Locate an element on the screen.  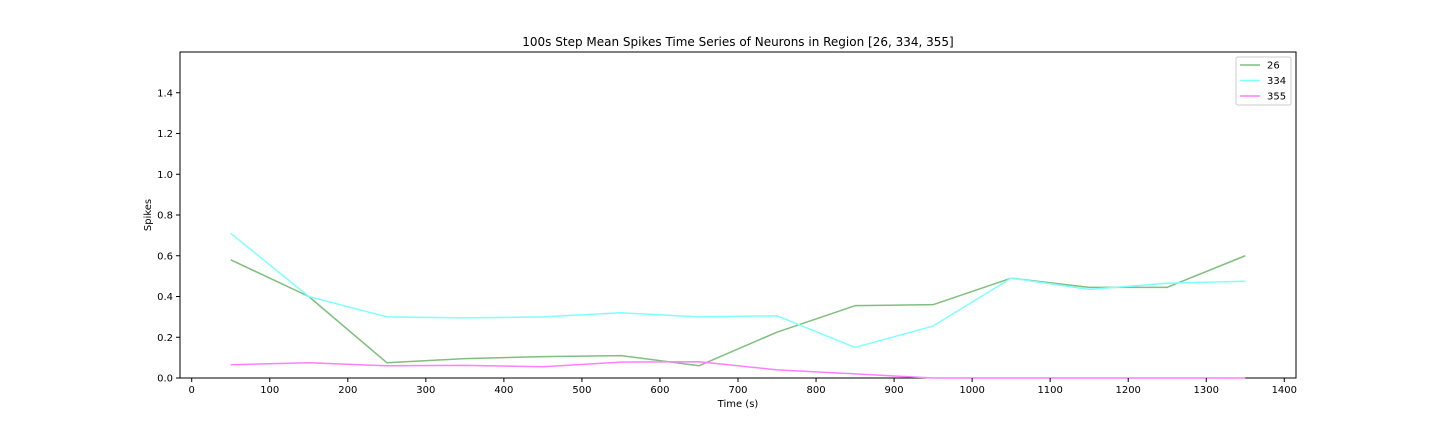
y-axis: 0.0 0.2 0.4 0.6 0.8 1.0 1.2 1.4 is located at coordinates (168, 236).